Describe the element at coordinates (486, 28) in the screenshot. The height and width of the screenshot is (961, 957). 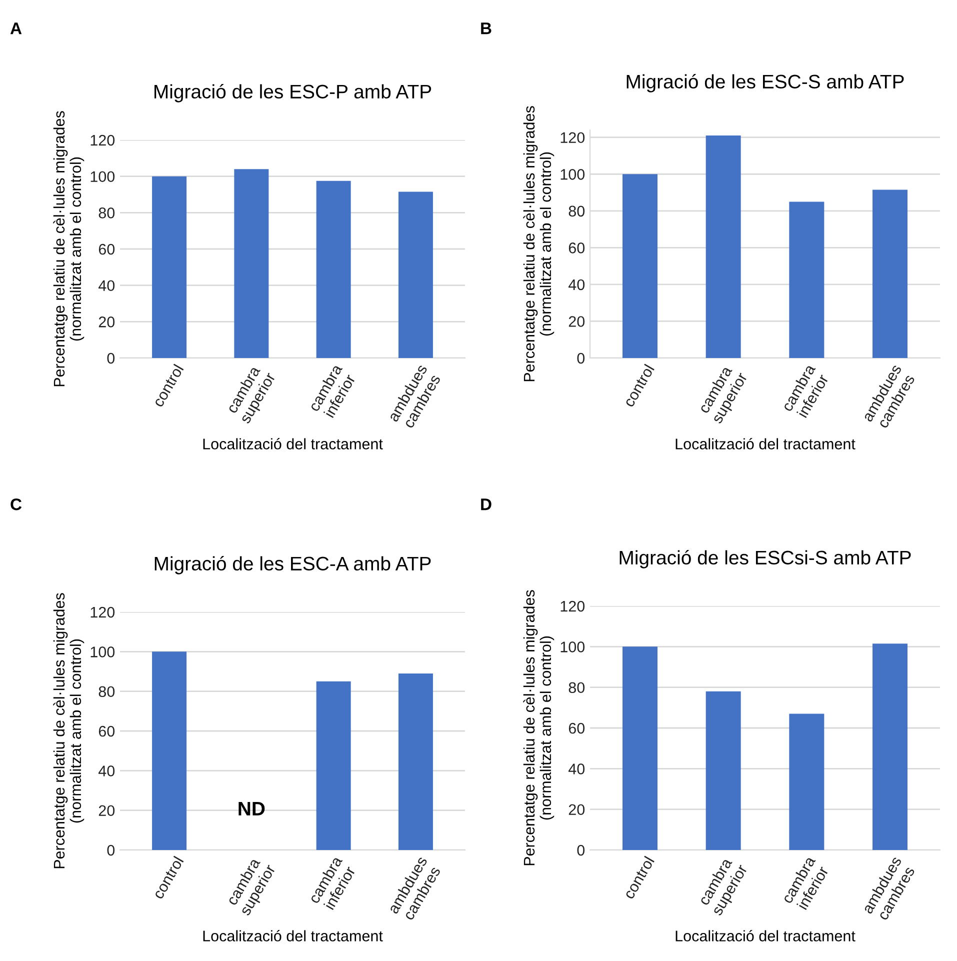
I see `text: B` at that location.